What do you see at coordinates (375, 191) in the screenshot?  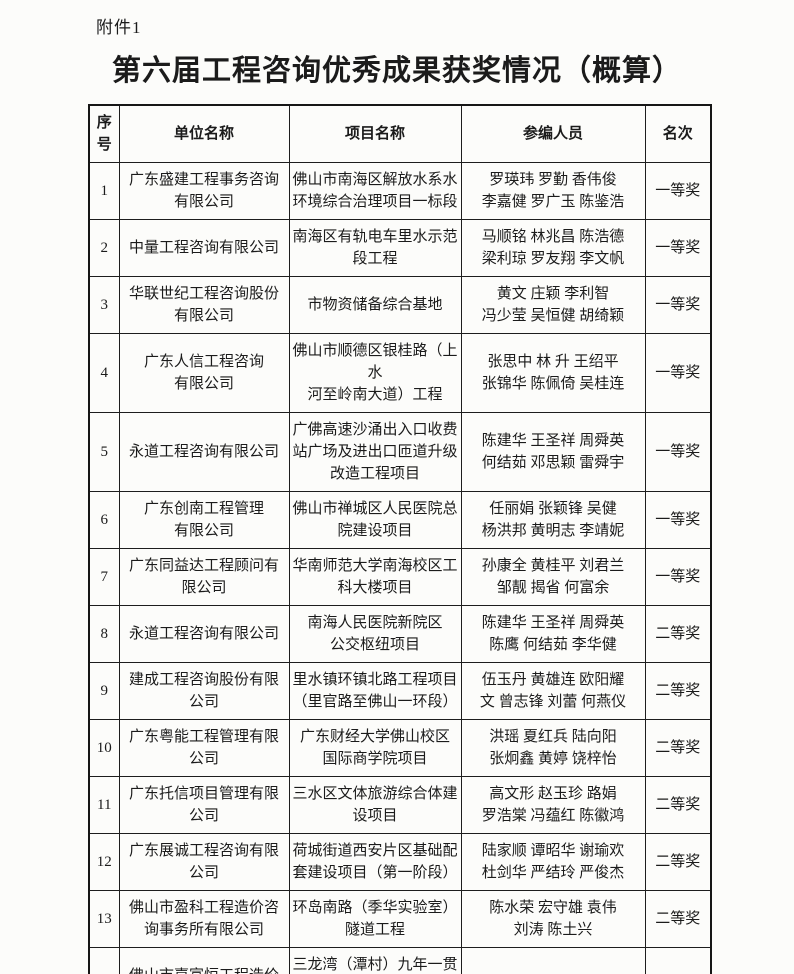 I see `cell-project-name: 佛山市南海区解放水系水 环境综合治理项目一标段` at bounding box center [375, 191].